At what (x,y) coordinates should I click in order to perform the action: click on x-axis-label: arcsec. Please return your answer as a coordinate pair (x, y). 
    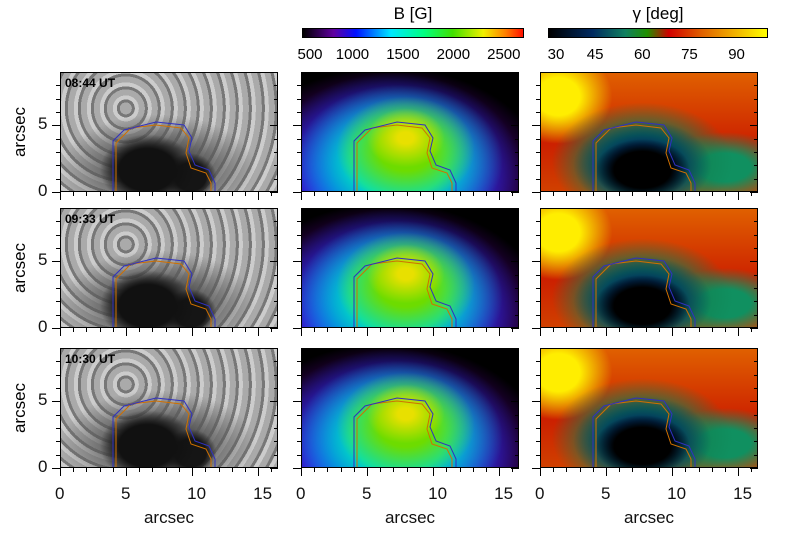
    Looking at the image, I should click on (410, 517).